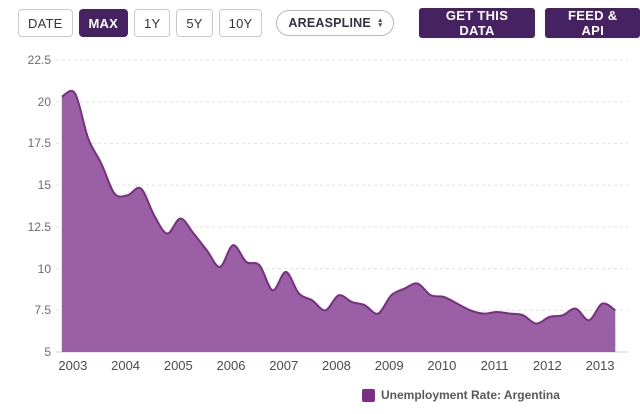 This screenshot has height=414, width=640. I want to click on x-axis-tick-label: 2011, so click(494, 365).